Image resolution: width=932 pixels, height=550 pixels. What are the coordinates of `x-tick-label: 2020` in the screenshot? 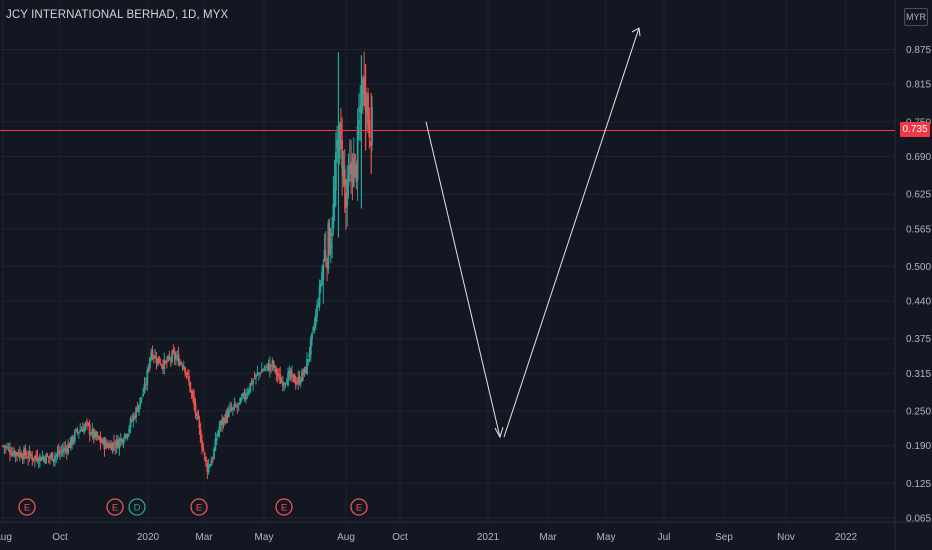 It's located at (148, 537).